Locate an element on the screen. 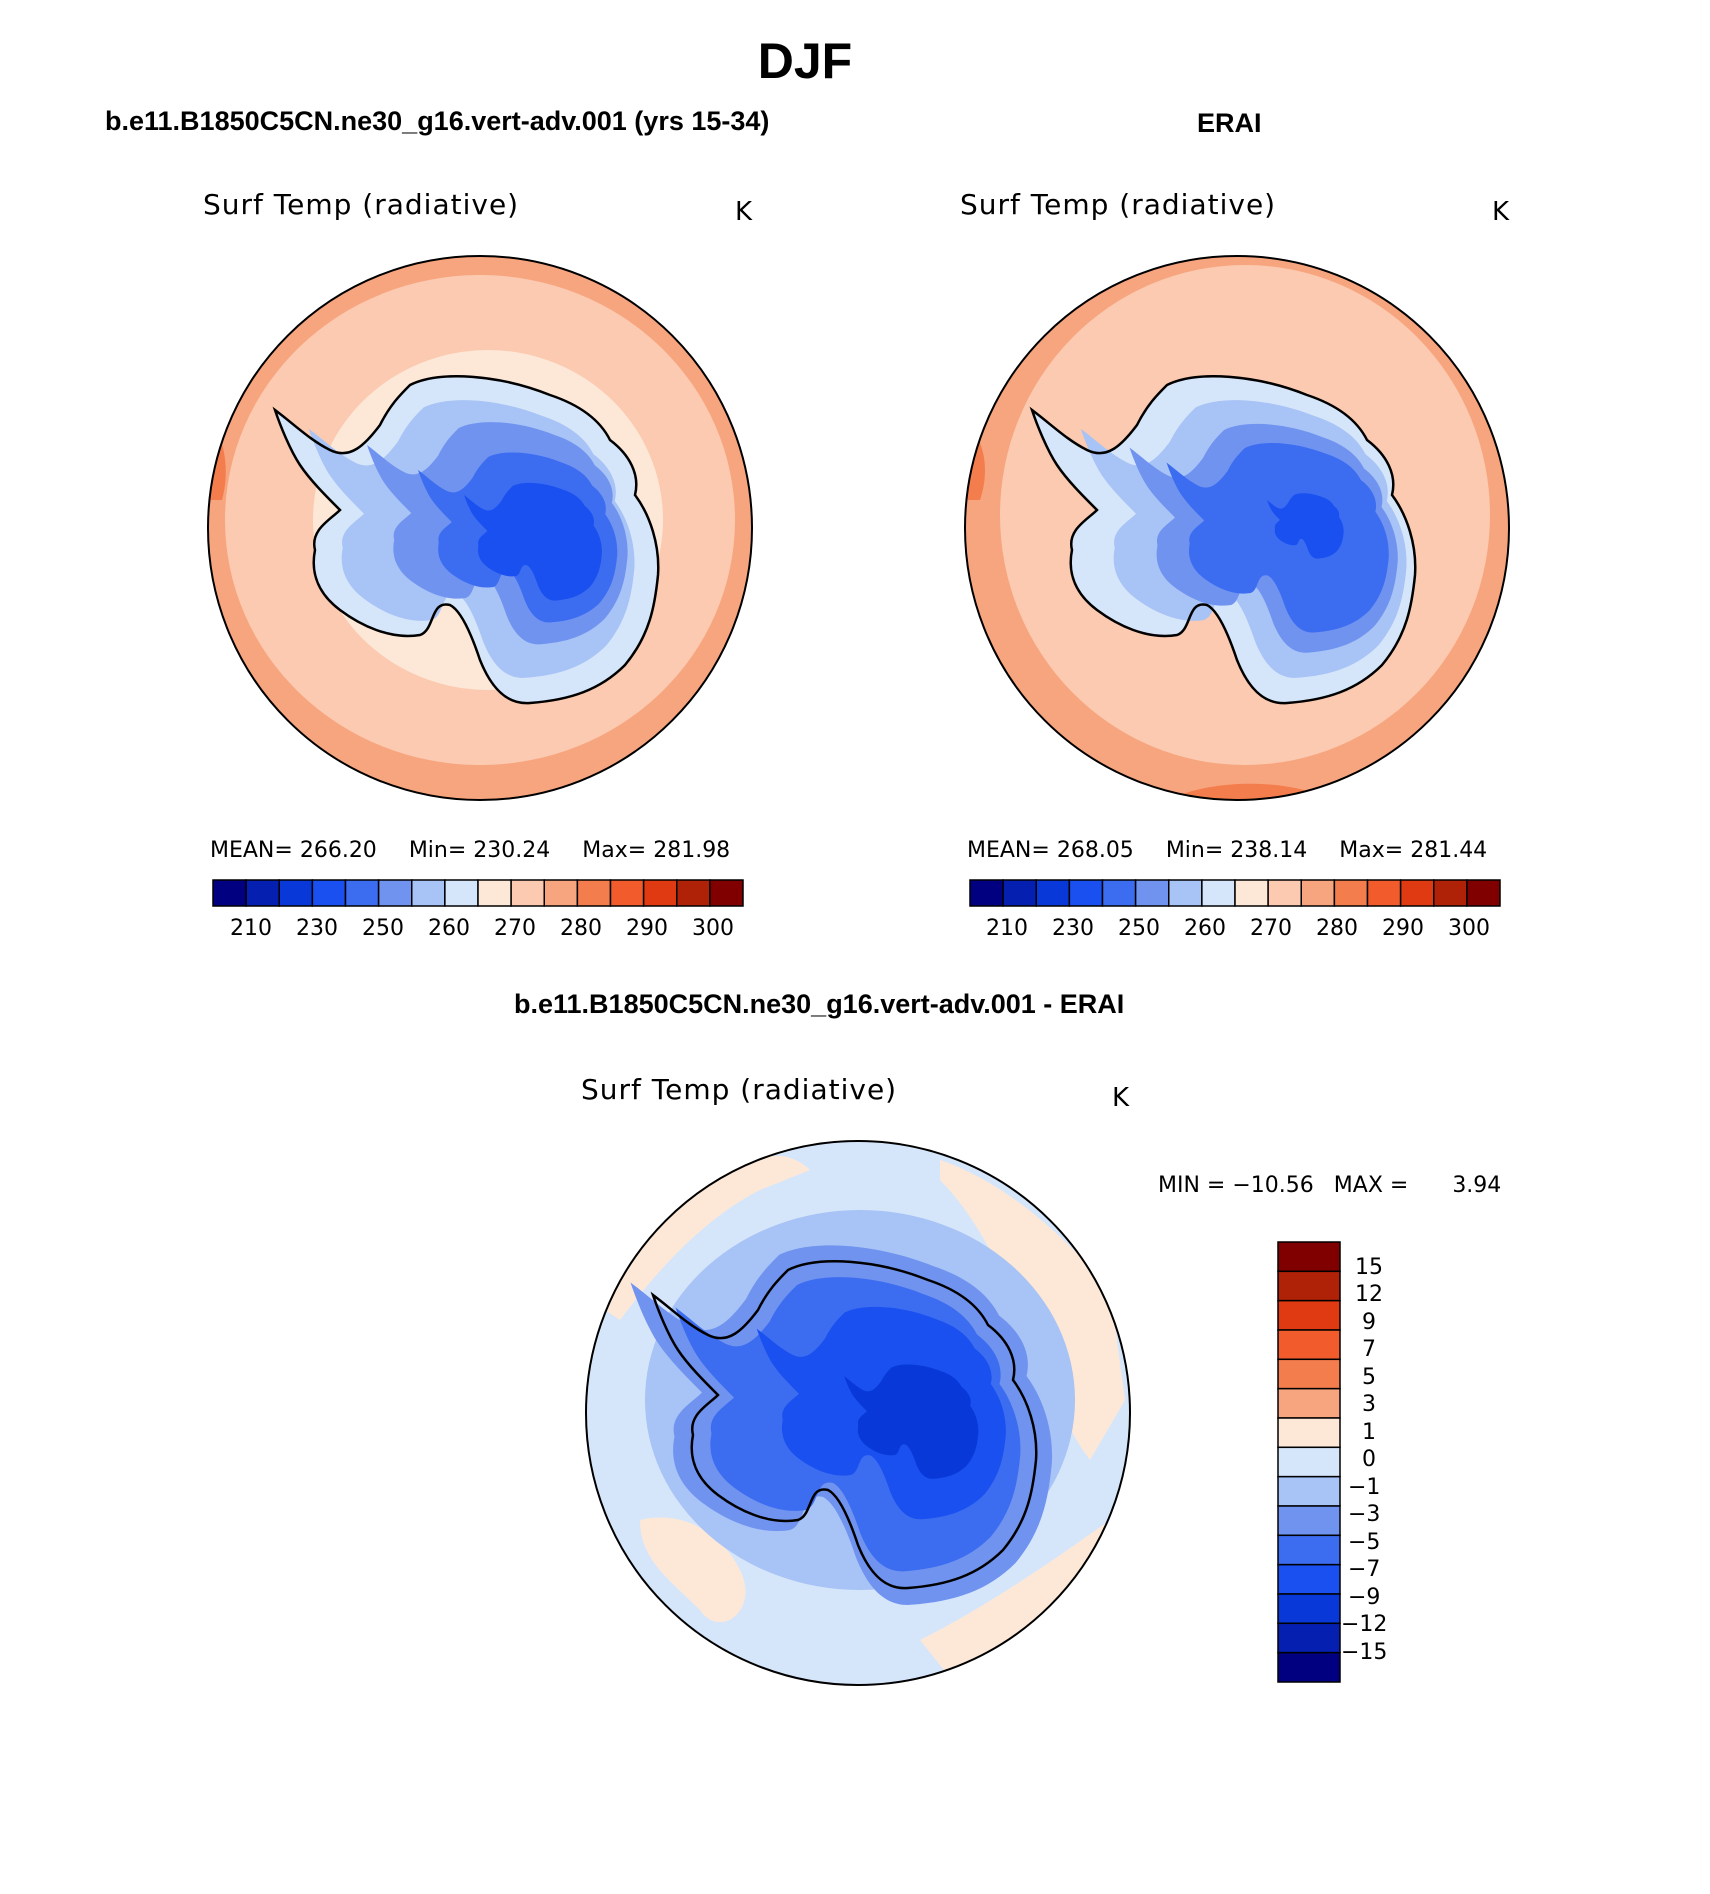  model-stats: MEAN= 266.20 Min= 230.24 Max= 281.98 is located at coordinates (470, 850).